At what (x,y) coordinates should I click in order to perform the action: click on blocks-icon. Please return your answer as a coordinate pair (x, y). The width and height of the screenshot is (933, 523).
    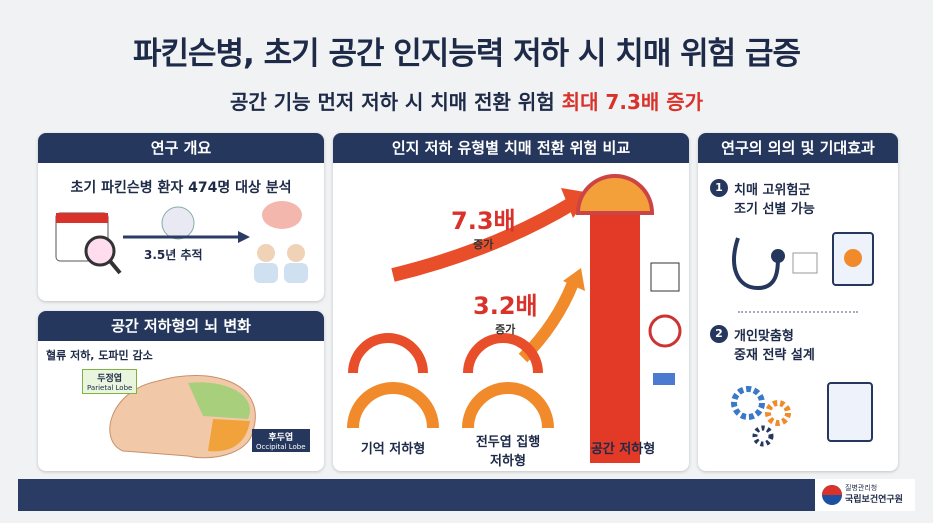
    Looking at the image, I should click on (664, 379).